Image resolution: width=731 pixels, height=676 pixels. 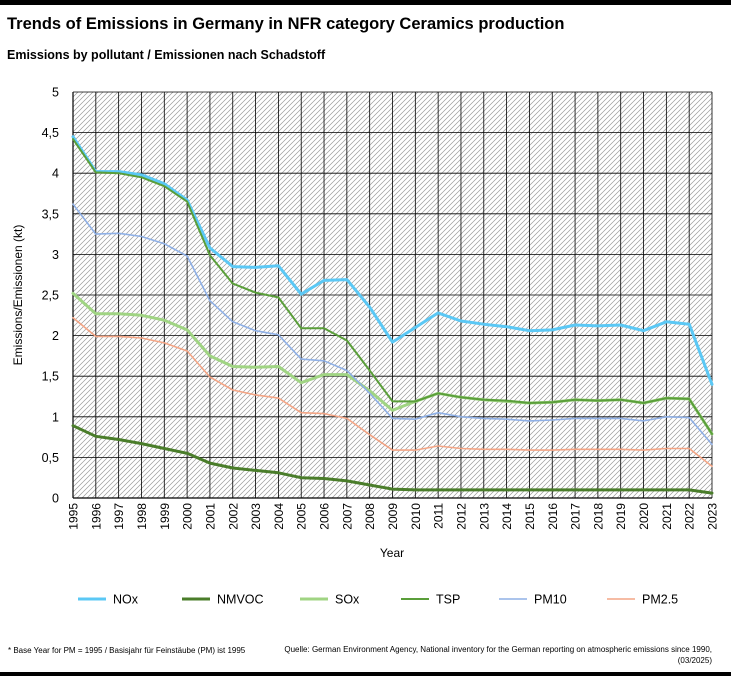 What do you see at coordinates (576, 516) in the screenshot?
I see `x-tick-label: 2017` at bounding box center [576, 516].